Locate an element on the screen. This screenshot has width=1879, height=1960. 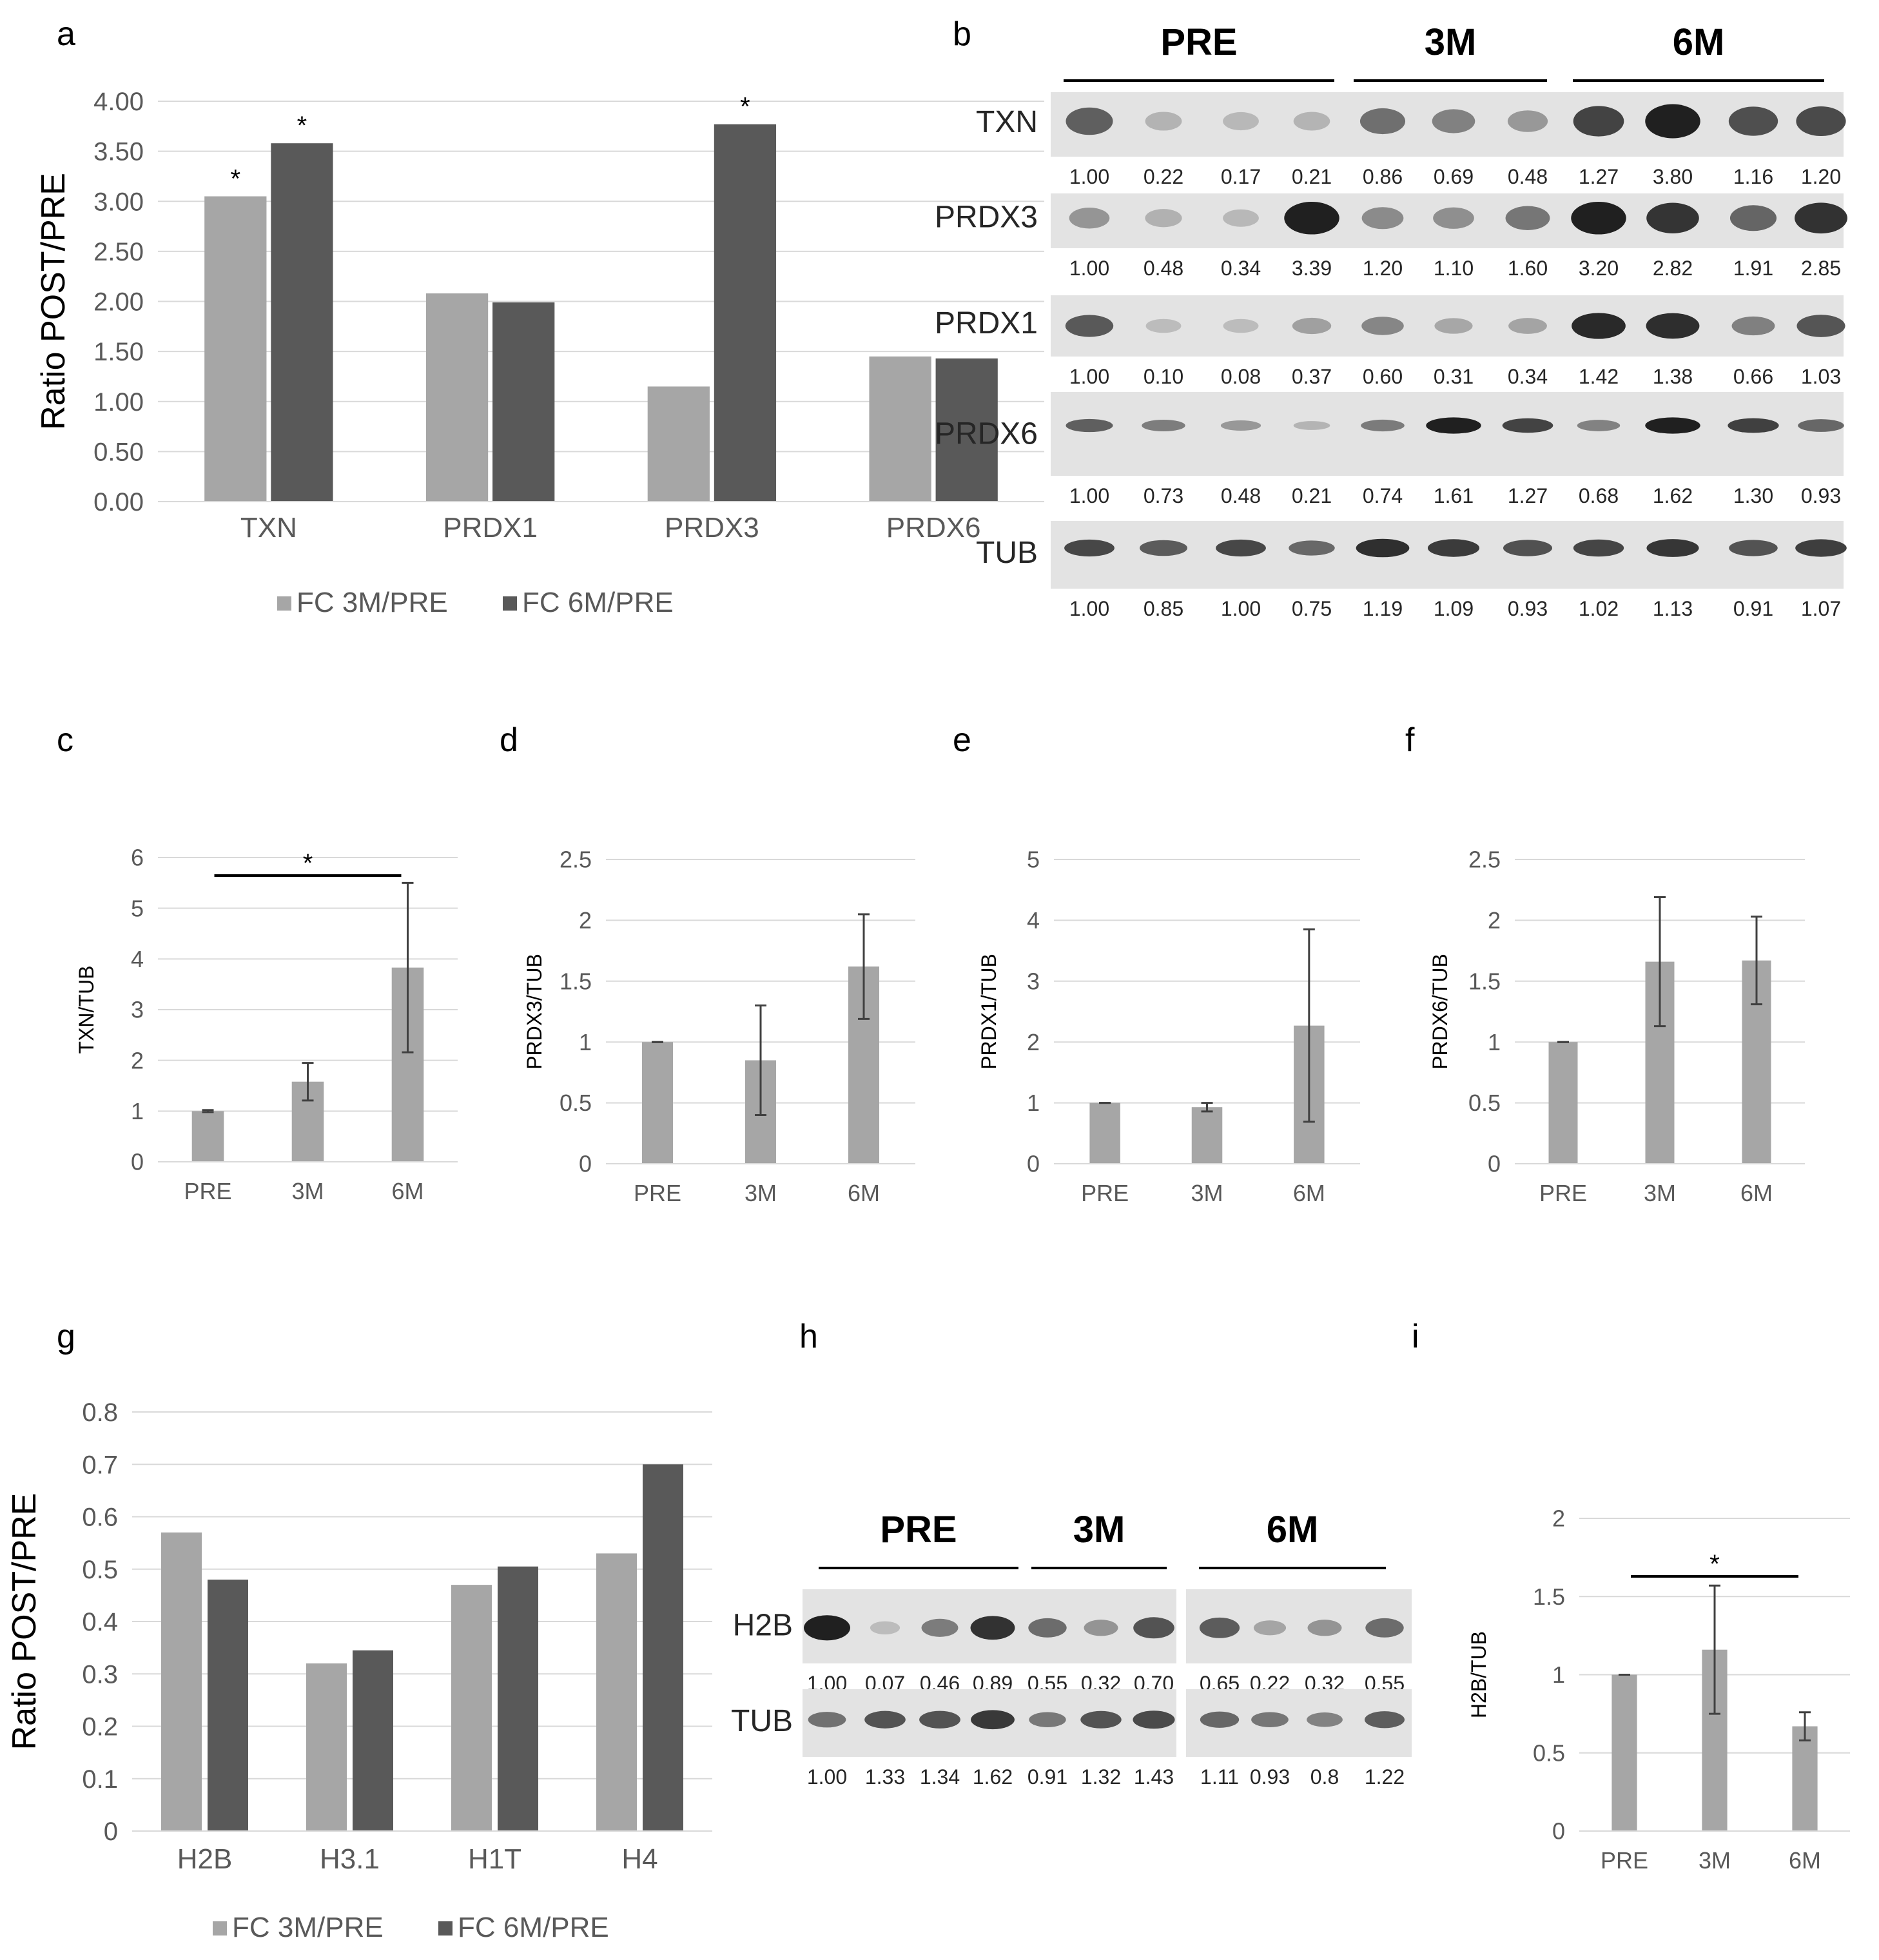
blot-value: 2.85 is located at coordinates (1821, 268).